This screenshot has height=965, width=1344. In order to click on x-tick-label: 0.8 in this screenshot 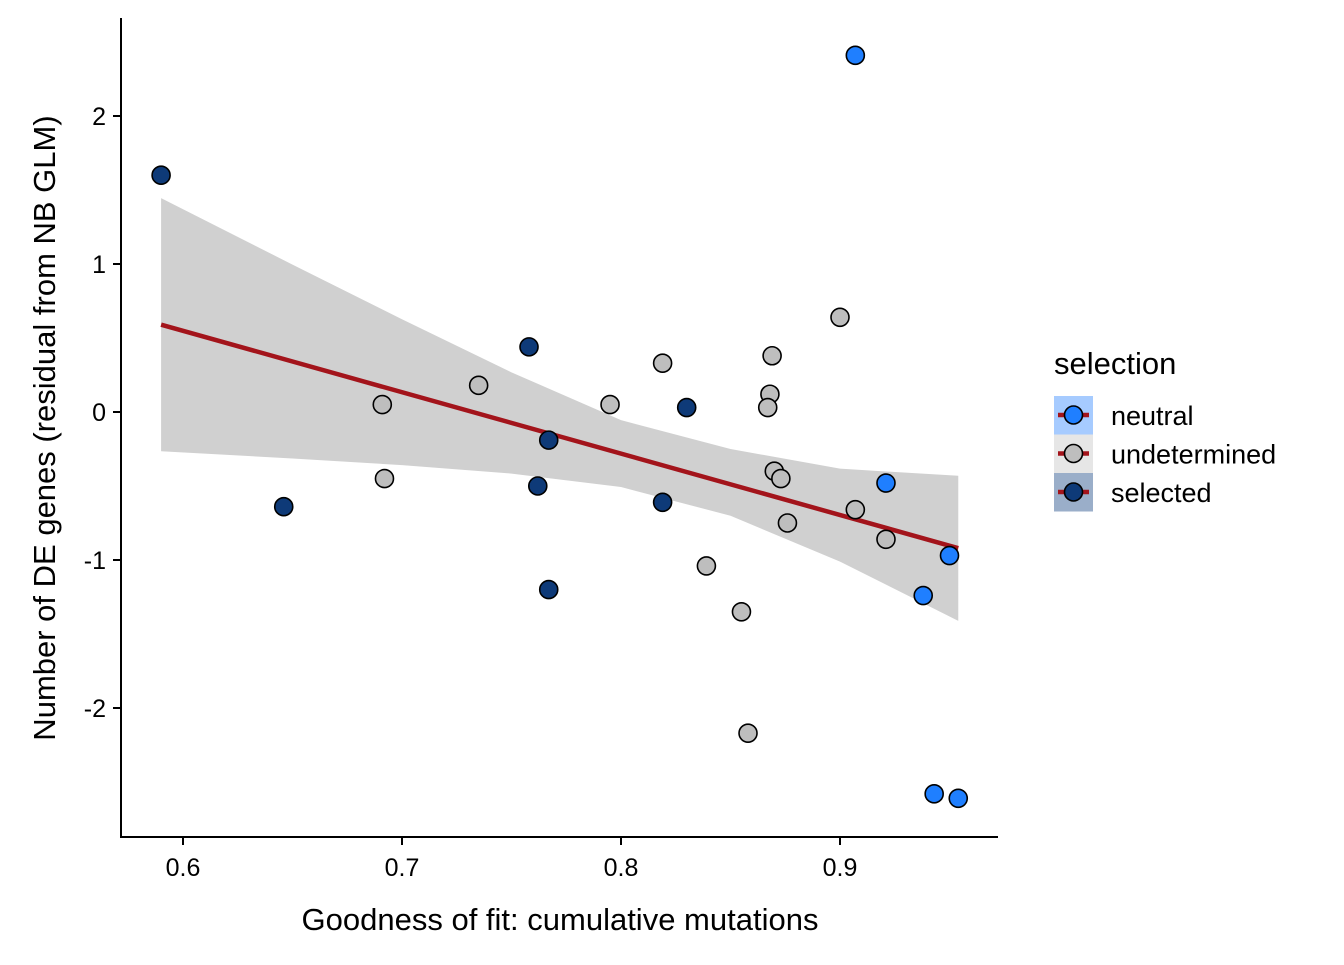, I will do `click(621, 868)`.